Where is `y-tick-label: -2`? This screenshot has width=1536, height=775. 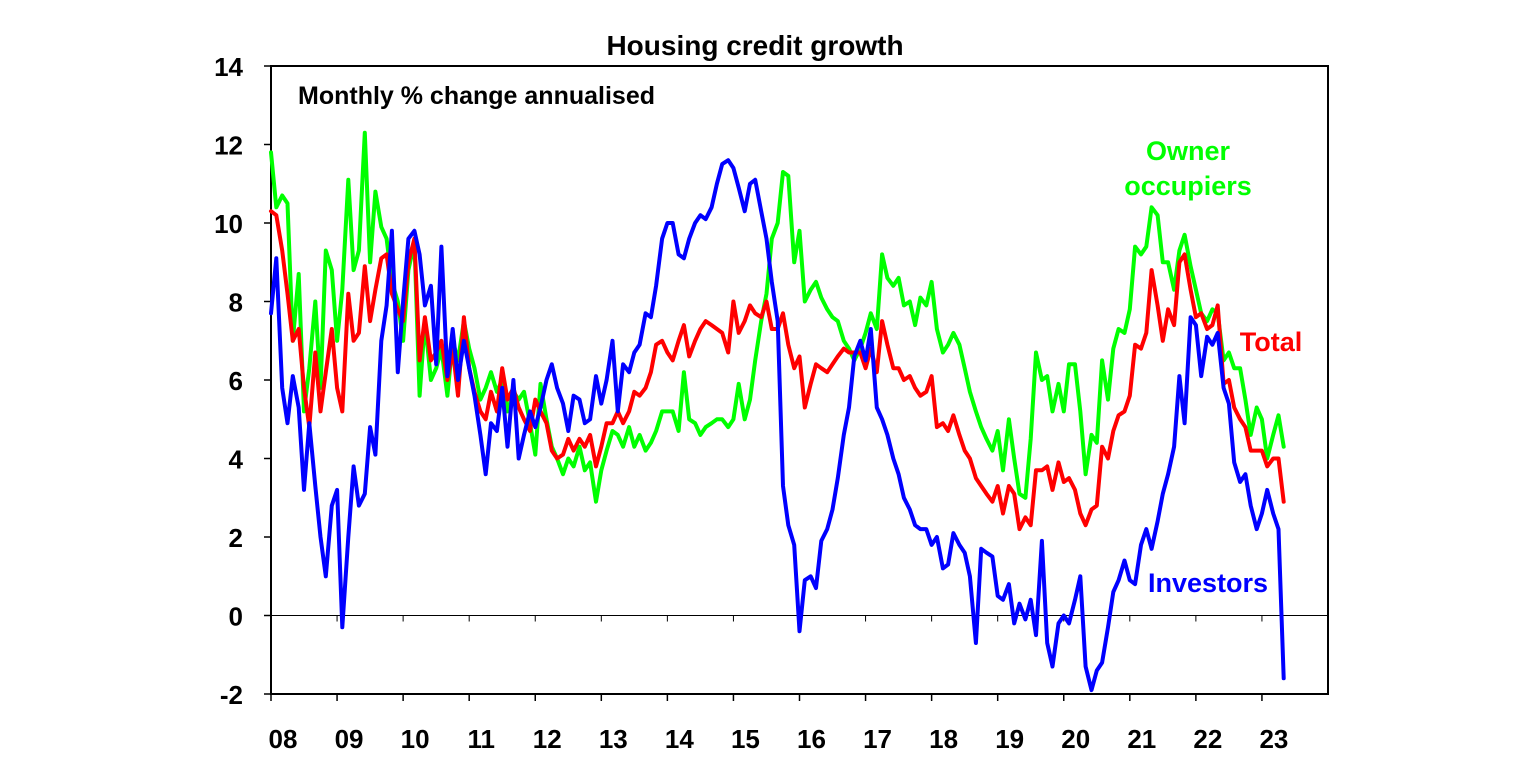
y-tick-label: -2 is located at coordinates (231, 695).